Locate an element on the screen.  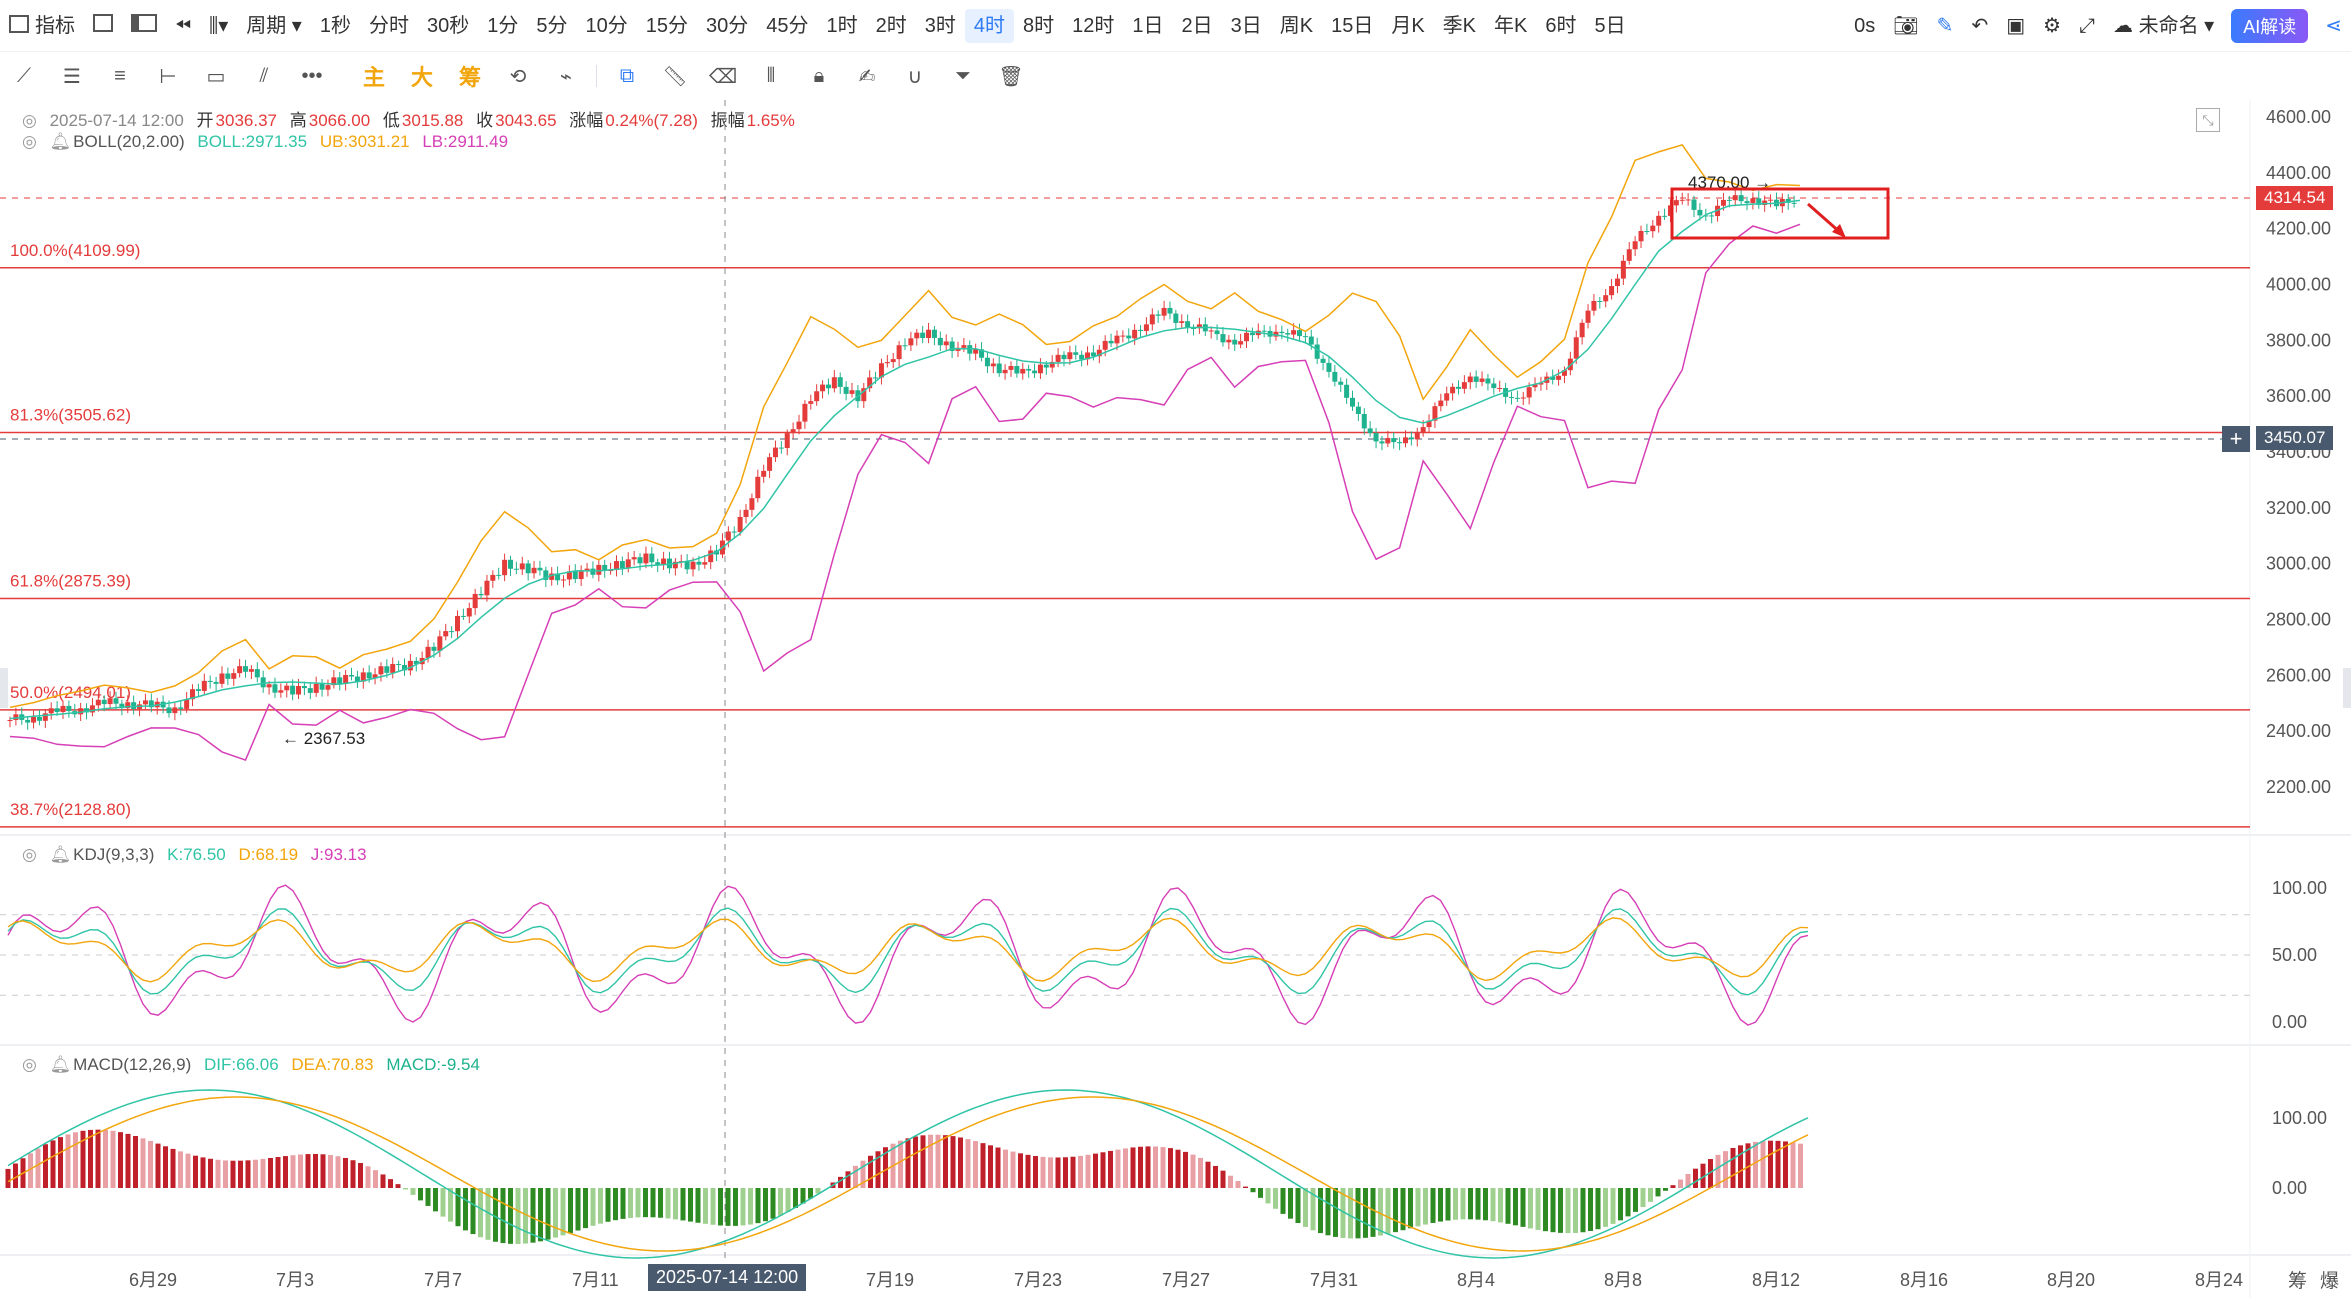
cloud-save-button: ☁ 未命名 ▾ is located at coordinates (2164, 26).